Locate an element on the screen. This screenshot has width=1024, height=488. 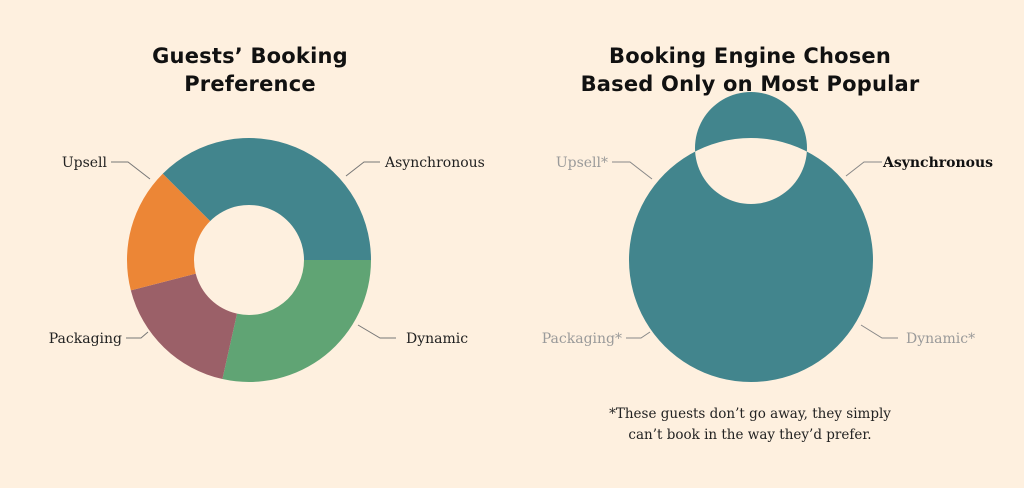
leader-line-upsell-star is located at coordinates (632, 170).